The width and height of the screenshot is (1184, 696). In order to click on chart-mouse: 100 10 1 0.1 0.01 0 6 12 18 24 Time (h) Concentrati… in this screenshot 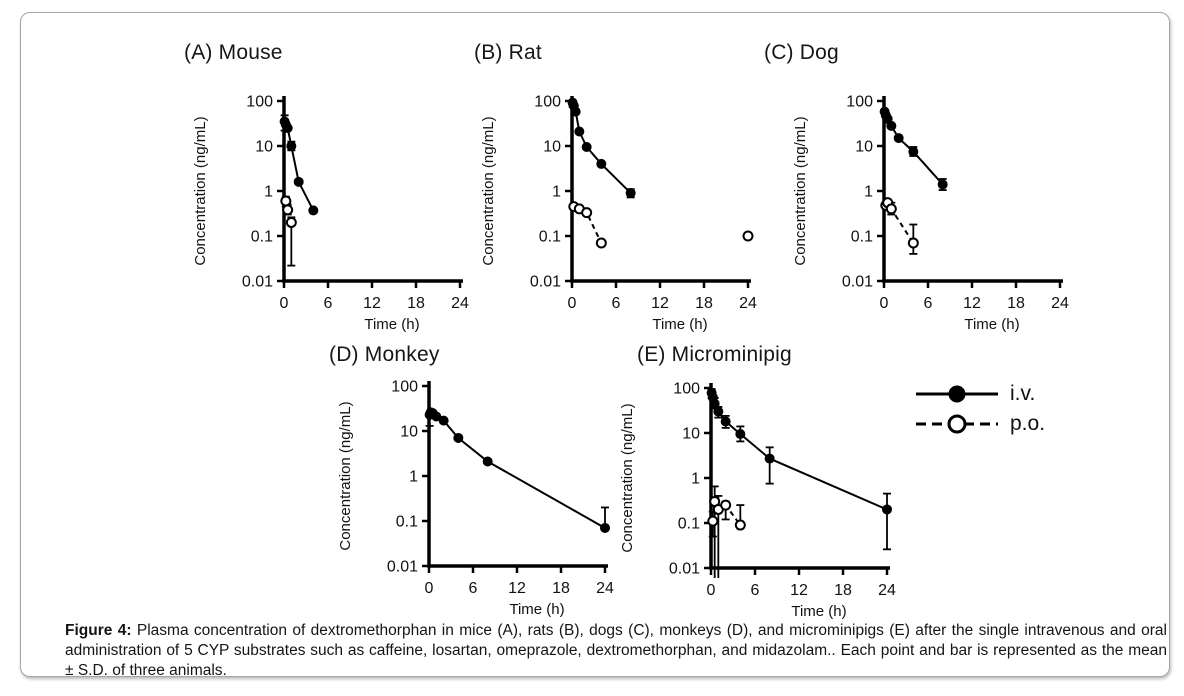, I will do `click(330, 214)`.